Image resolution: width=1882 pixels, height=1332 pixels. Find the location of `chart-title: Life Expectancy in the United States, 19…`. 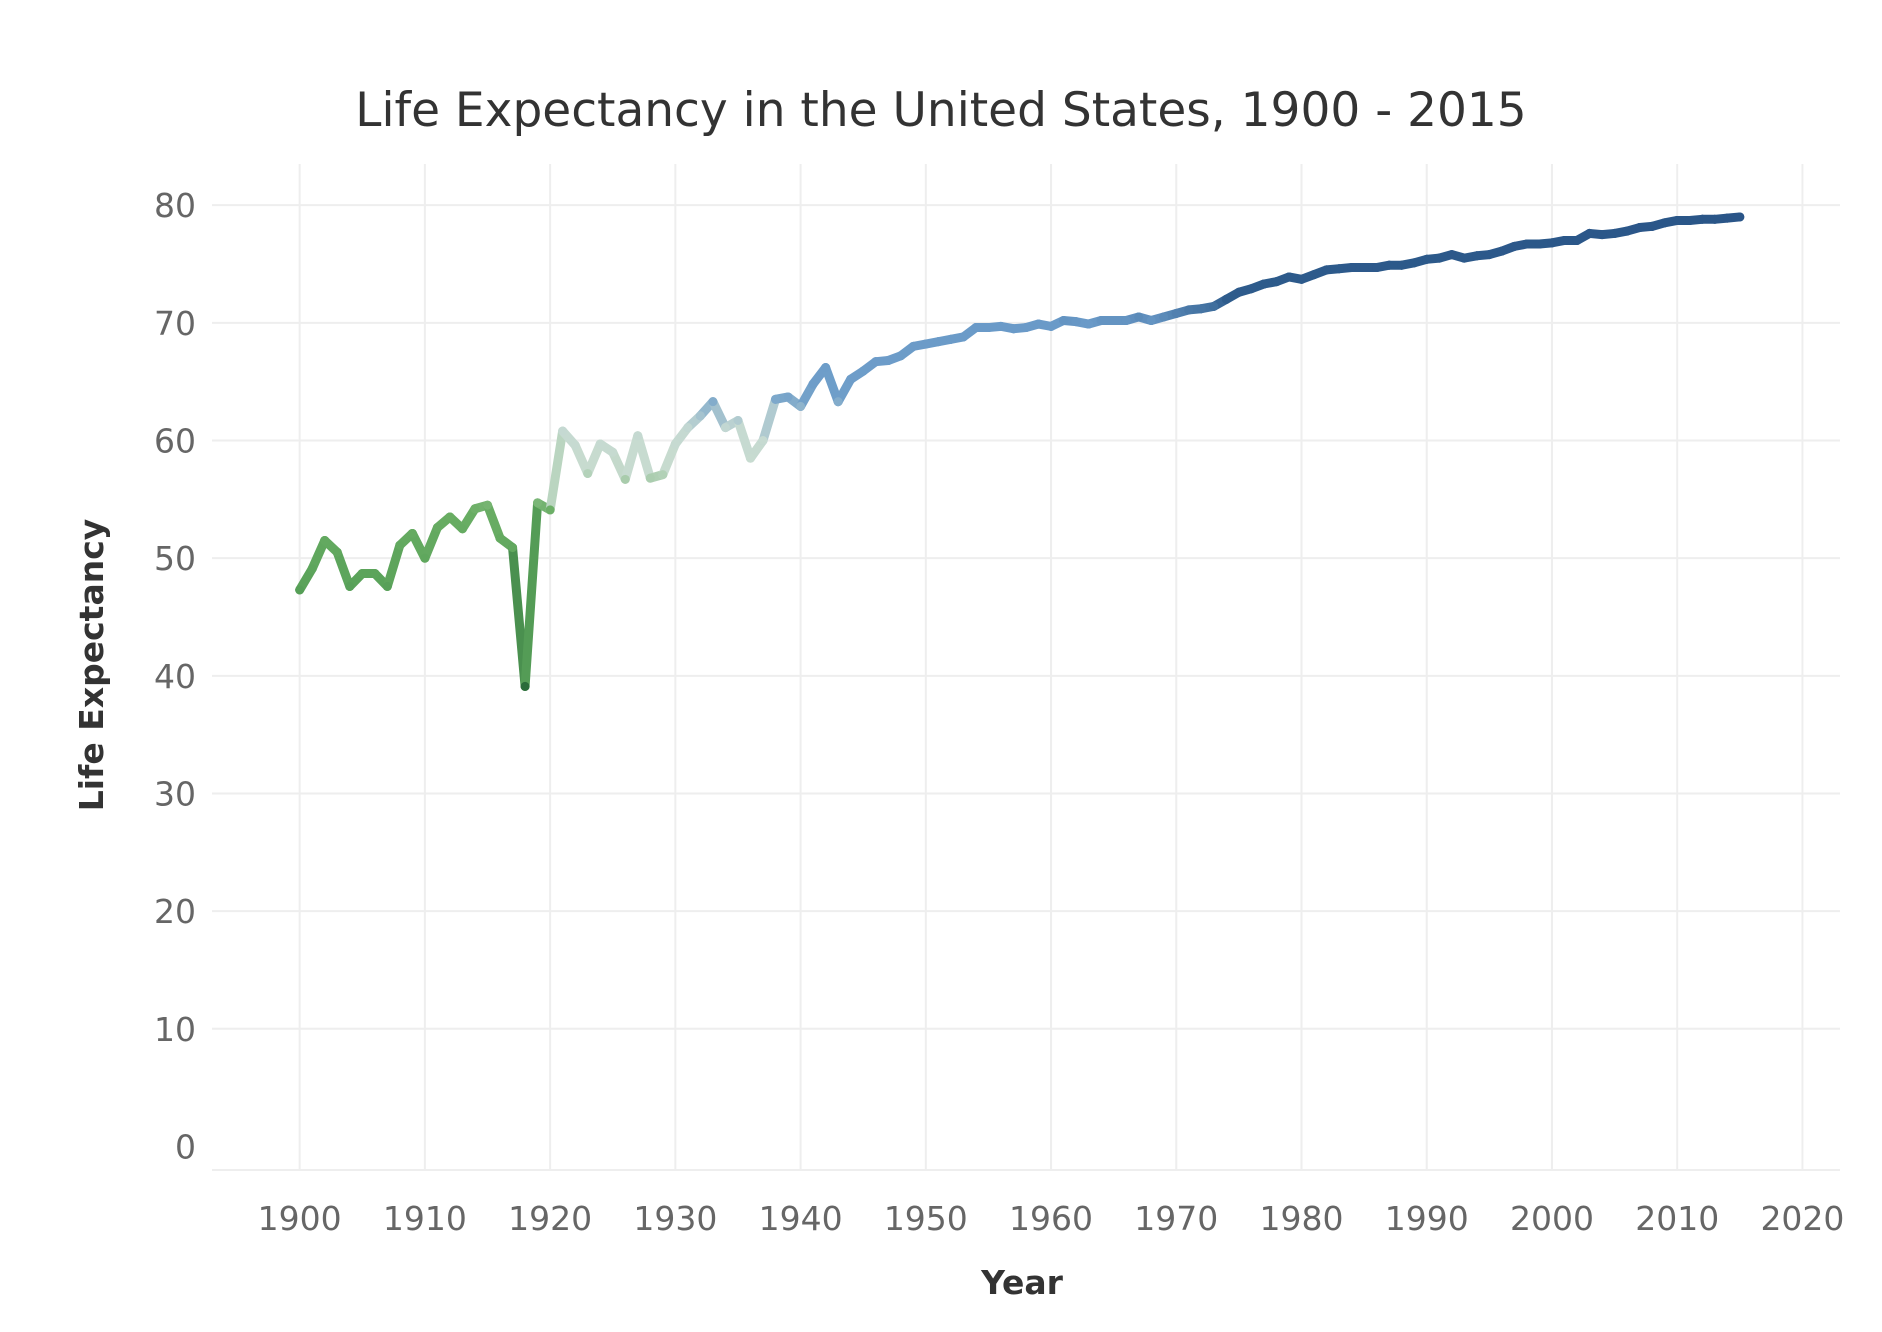

chart-title: Life Expectancy in the United States, 19… is located at coordinates (940, 110).